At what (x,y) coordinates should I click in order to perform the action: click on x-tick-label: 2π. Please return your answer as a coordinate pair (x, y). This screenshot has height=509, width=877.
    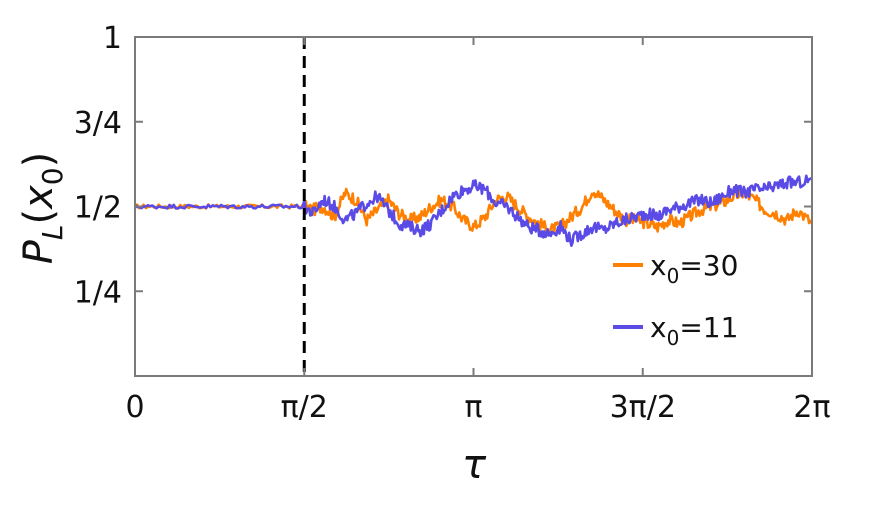
    Looking at the image, I should click on (811, 407).